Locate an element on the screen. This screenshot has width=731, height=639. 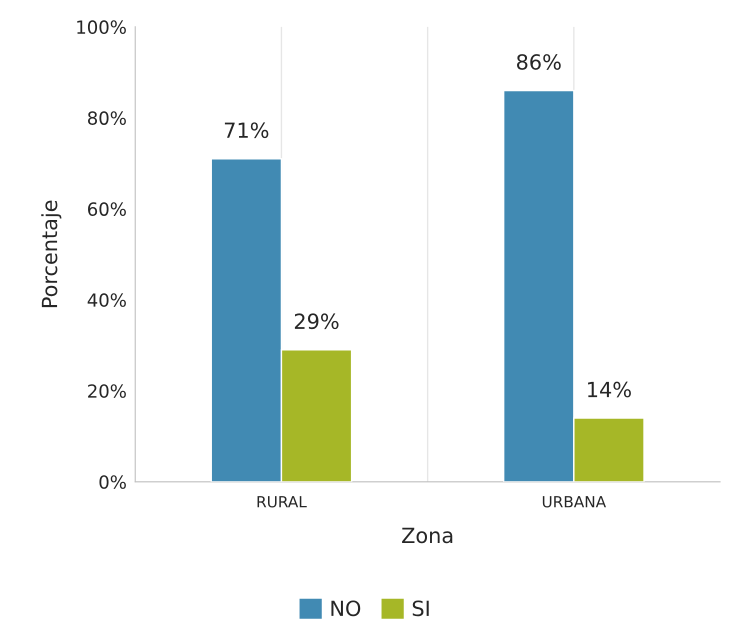
data-label: 71% is located at coordinates (246, 130).